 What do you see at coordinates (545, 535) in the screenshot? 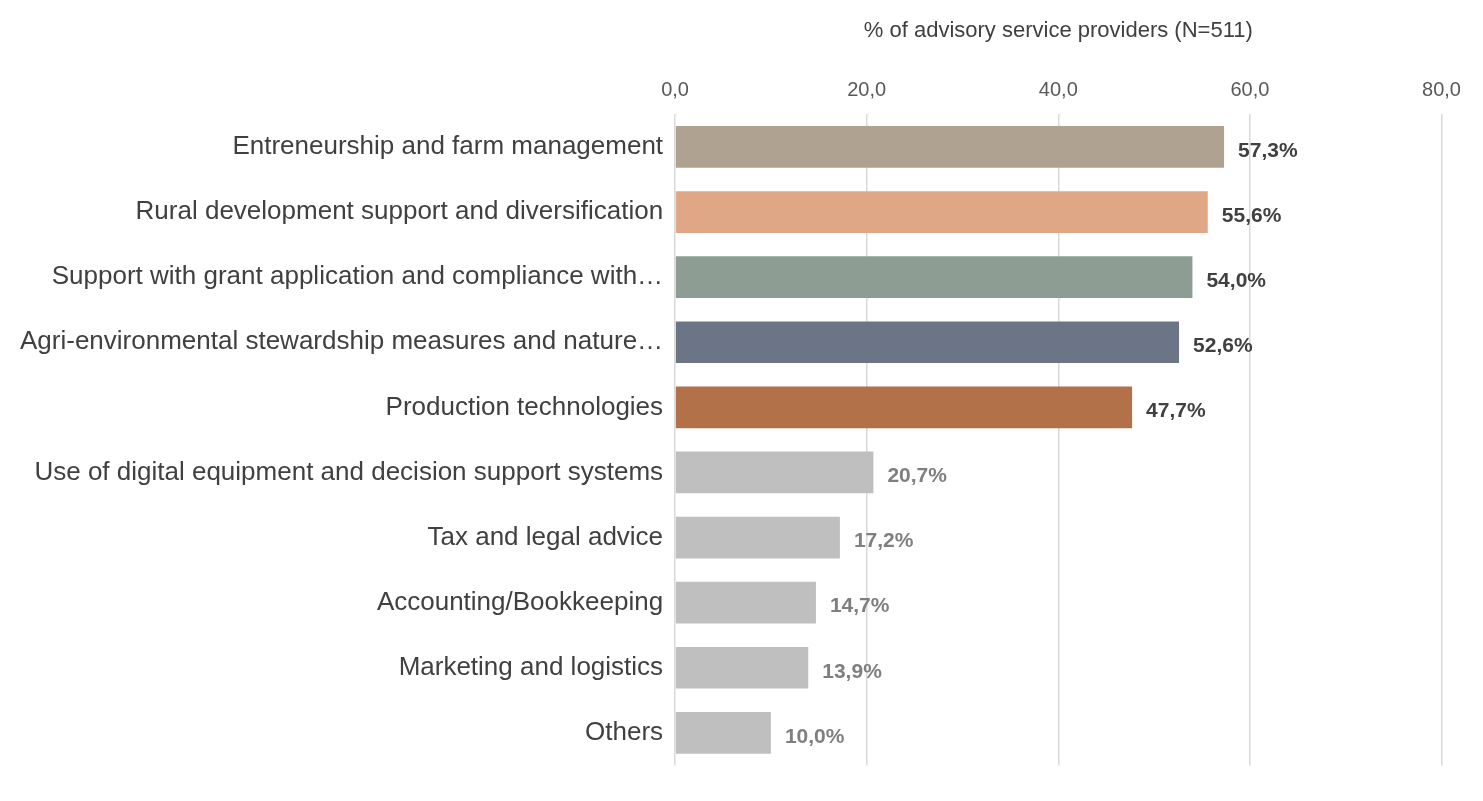
I see `y-tick-label: Tax and legal advice` at bounding box center [545, 535].